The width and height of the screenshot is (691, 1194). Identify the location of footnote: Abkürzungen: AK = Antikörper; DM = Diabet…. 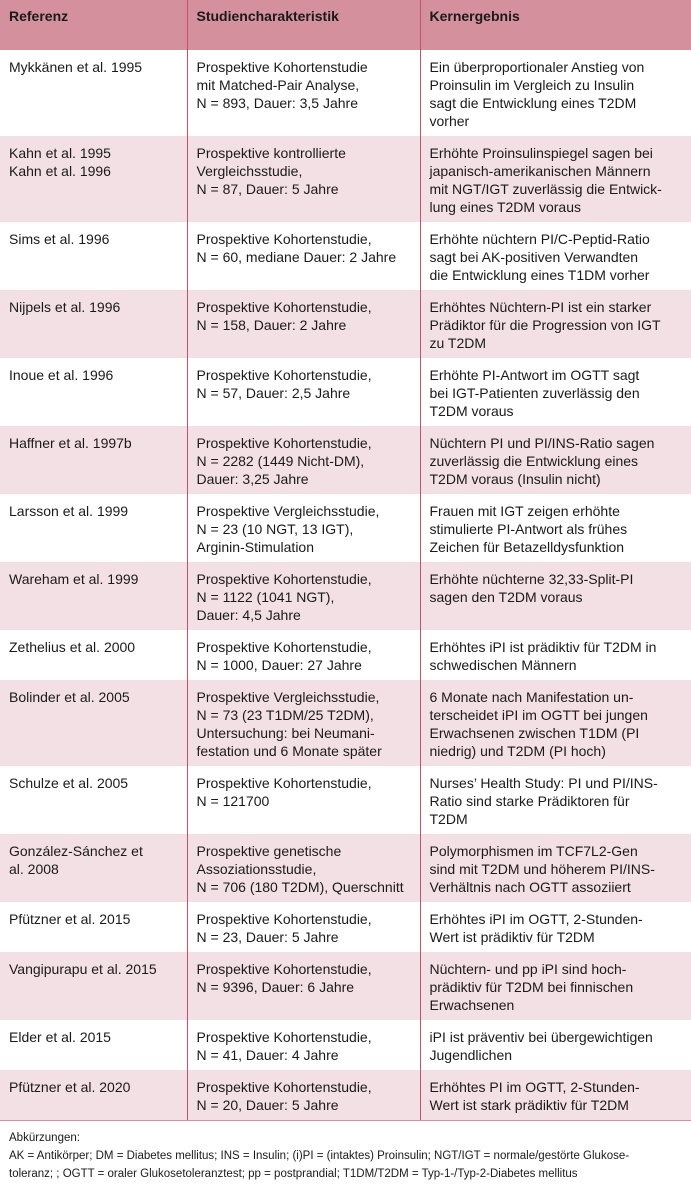
(345, 1151).